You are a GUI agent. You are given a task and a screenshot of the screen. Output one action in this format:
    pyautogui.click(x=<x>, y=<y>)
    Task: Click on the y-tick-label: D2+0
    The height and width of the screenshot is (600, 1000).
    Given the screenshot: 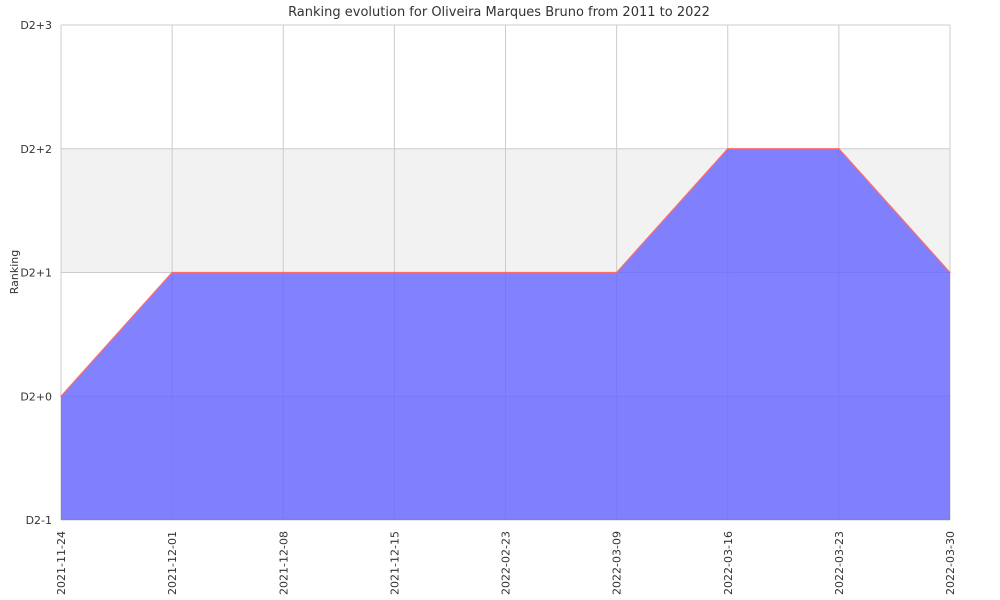 What is the action you would take?
    pyautogui.click(x=36, y=396)
    